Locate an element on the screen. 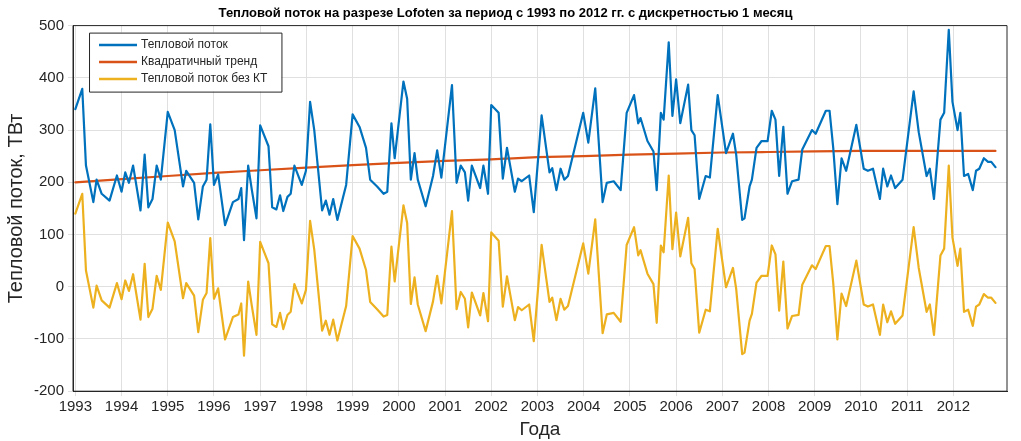 The height and width of the screenshot is (441, 1021). x-tick-label: 2000 is located at coordinates (399, 406).